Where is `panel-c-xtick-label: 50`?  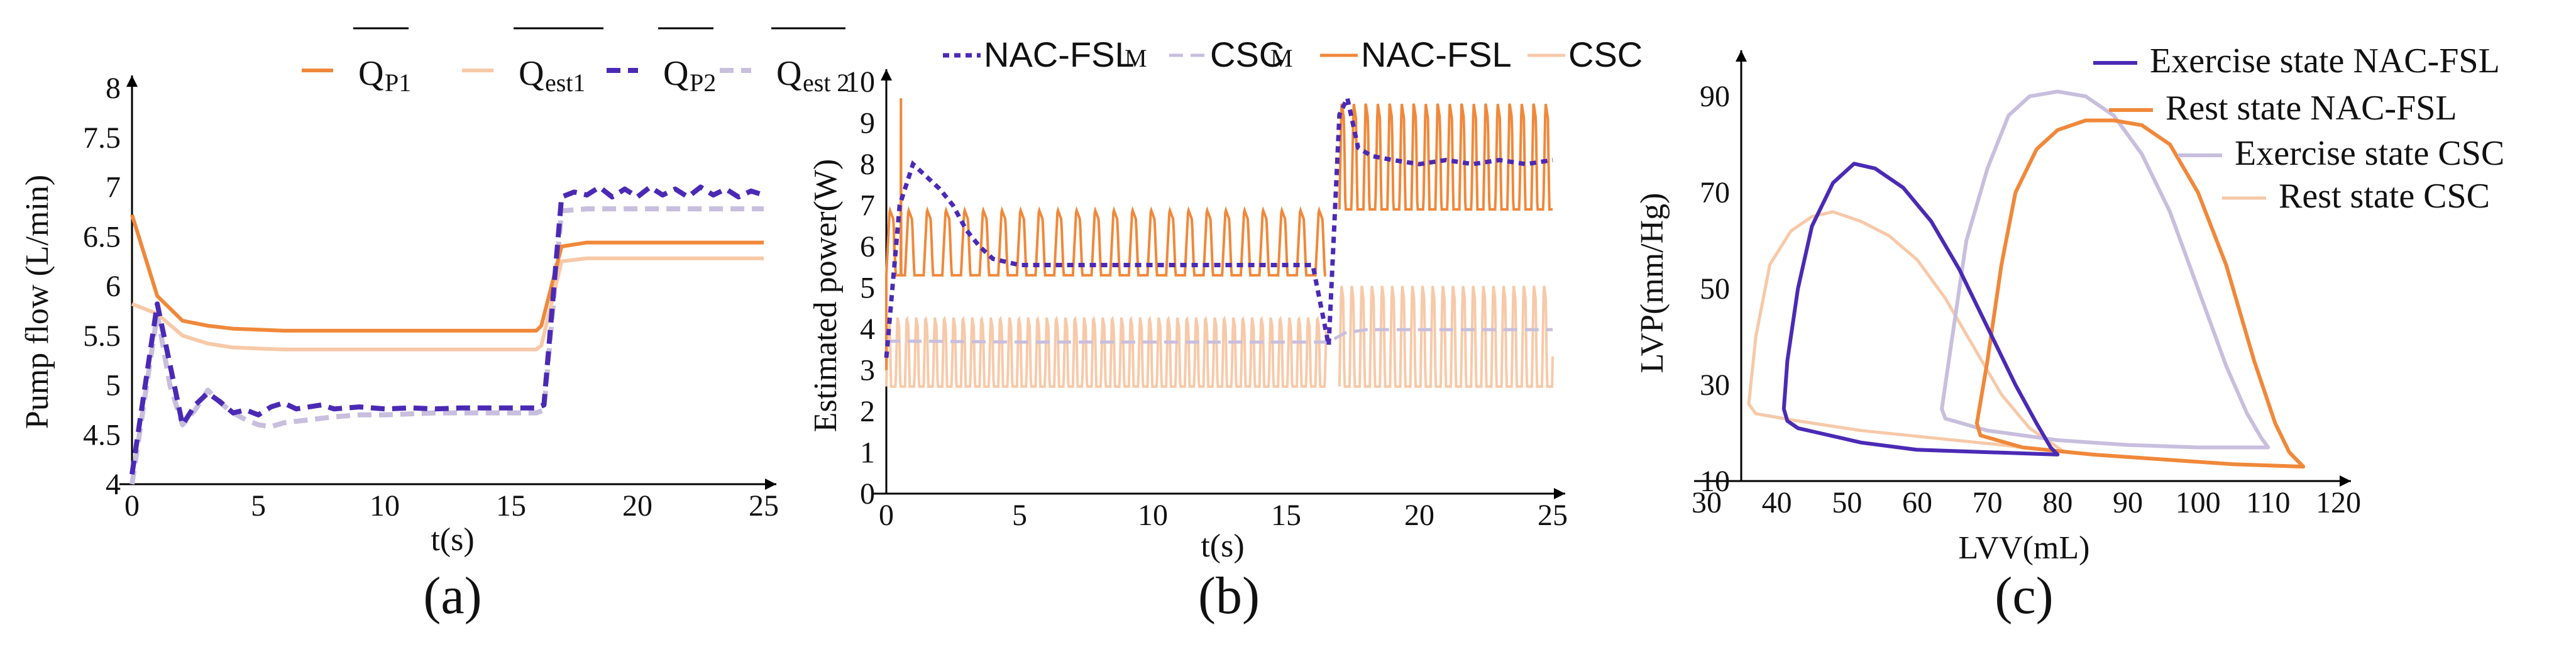 panel-c-xtick-label: 50 is located at coordinates (1847, 502).